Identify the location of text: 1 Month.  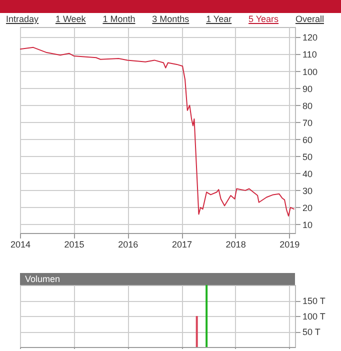
(119, 20).